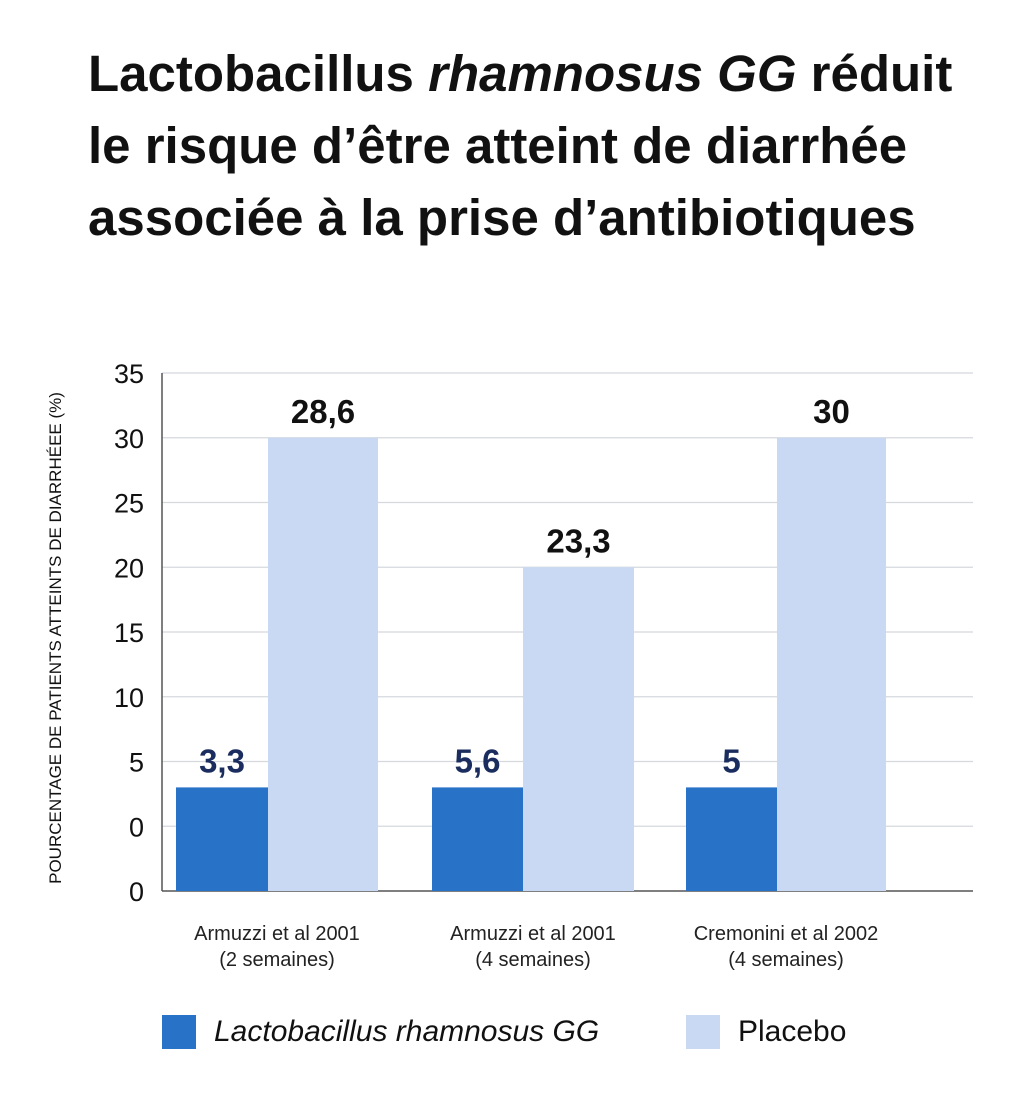 The width and height of the screenshot is (1024, 1100). What do you see at coordinates (258, 73) in the screenshot?
I see `title-prefix: Lactobacillus` at bounding box center [258, 73].